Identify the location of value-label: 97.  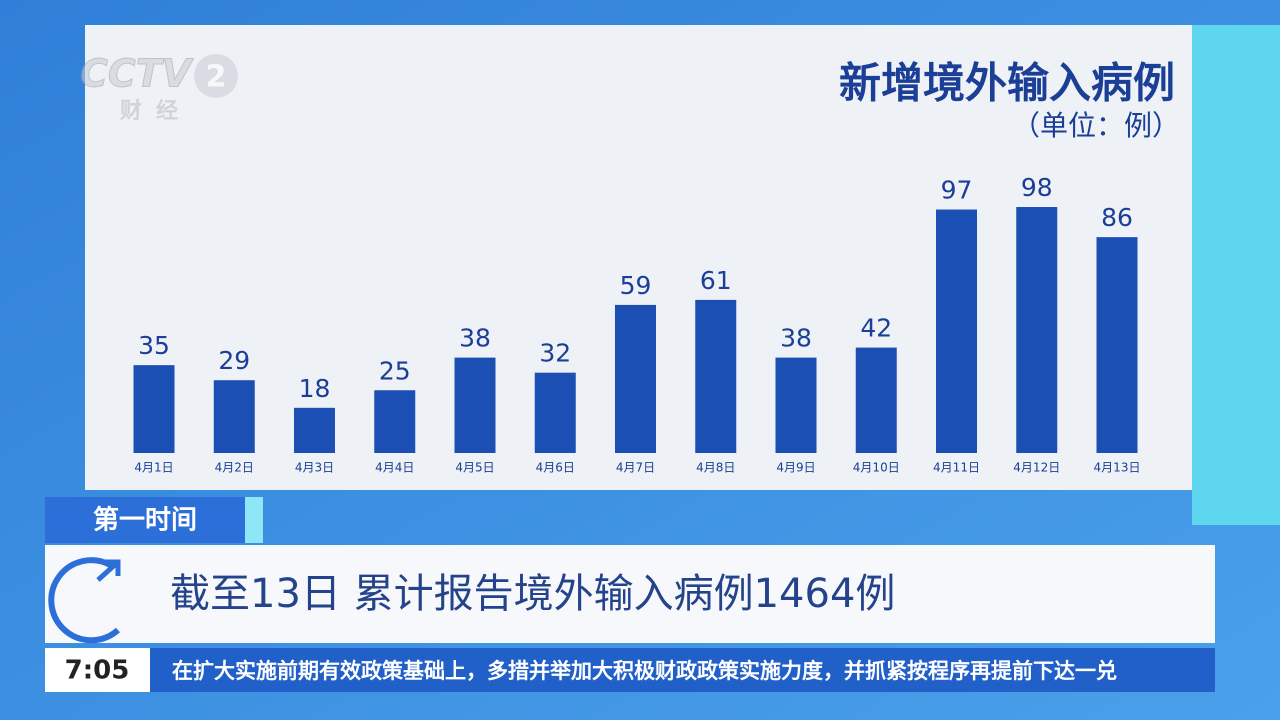
(957, 190).